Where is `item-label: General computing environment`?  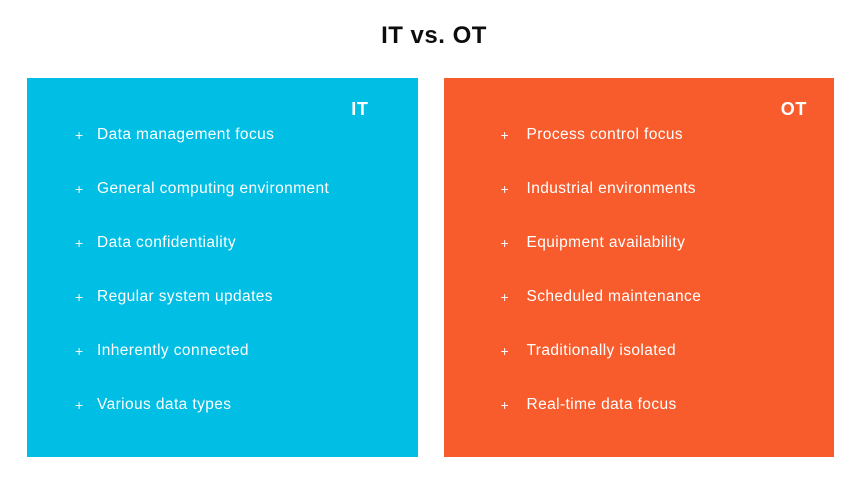 item-label: General computing environment is located at coordinates (213, 188).